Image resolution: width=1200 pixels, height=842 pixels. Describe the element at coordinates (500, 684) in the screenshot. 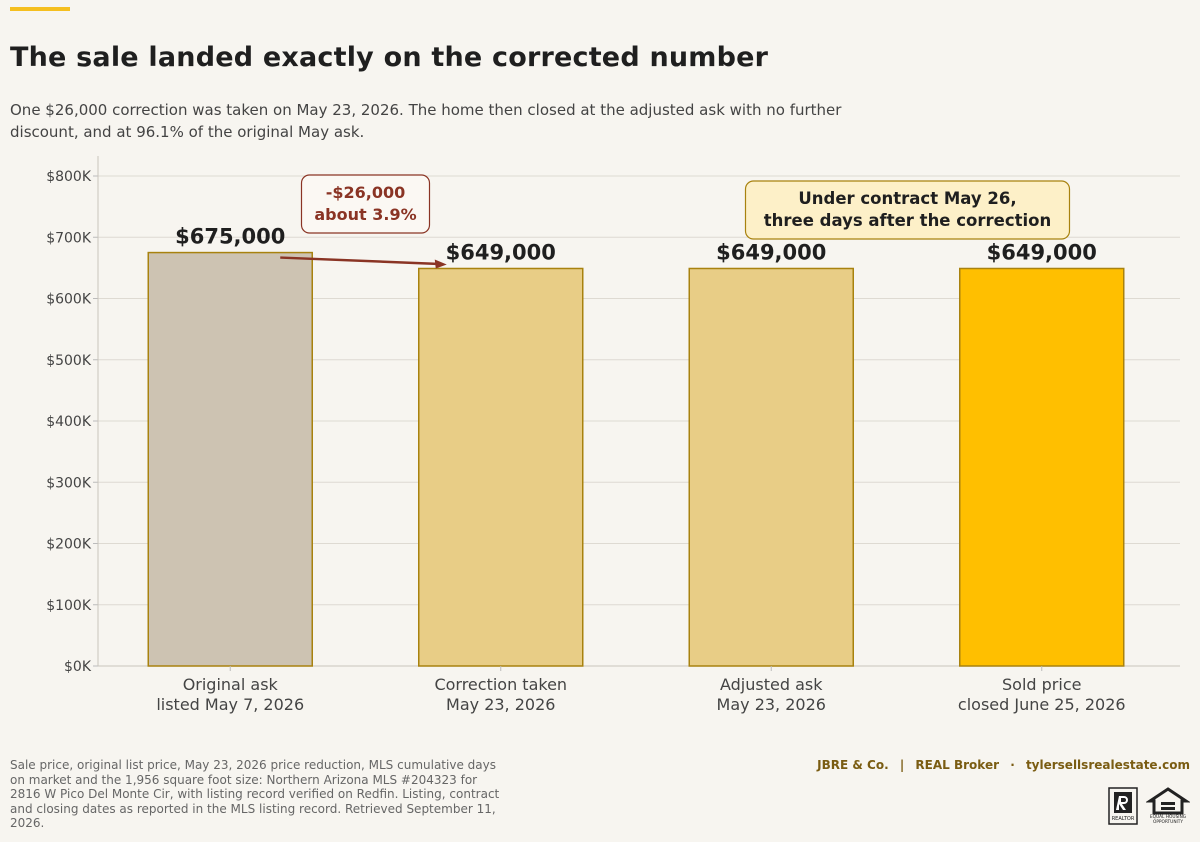

I see `x-tick-label: Correction taken` at that location.